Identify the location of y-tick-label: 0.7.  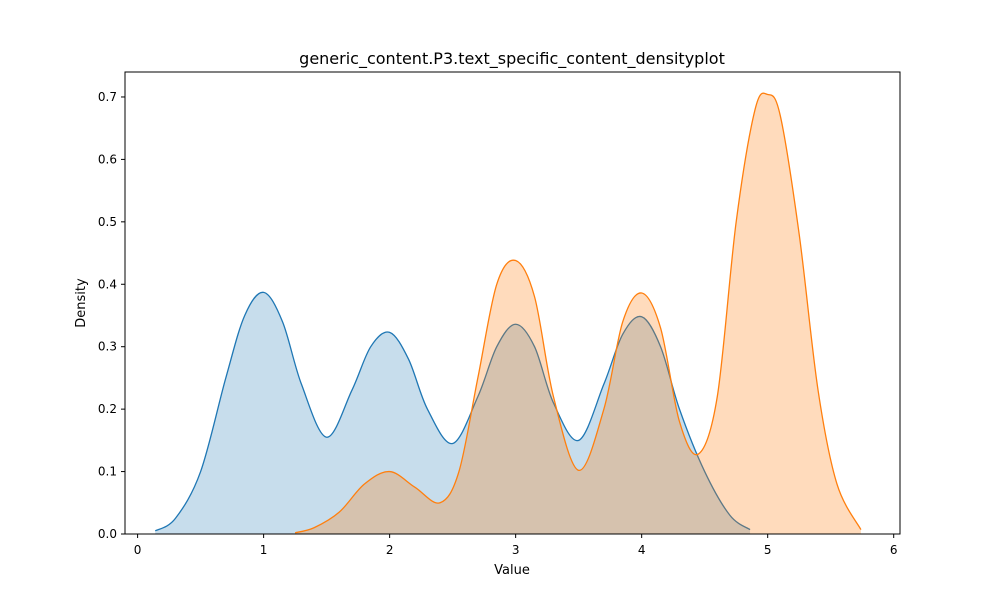
(107, 97).